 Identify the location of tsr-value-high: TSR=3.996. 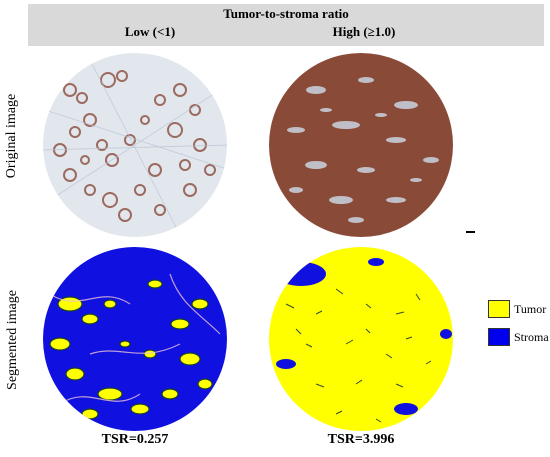
(361, 439).